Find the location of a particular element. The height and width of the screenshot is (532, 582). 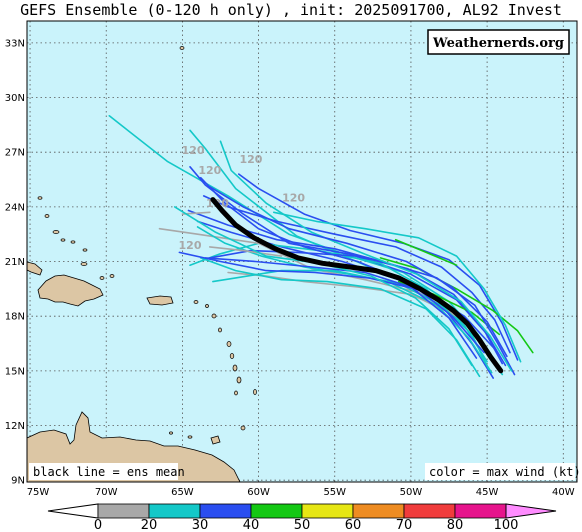

colorbar-tick-label: 80 is located at coordinates (455, 525).